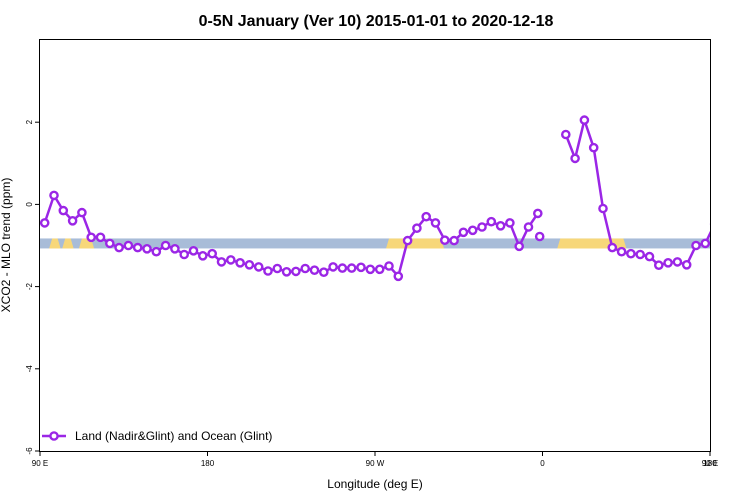 The width and height of the screenshot is (750, 500). Describe the element at coordinates (374, 484) in the screenshot. I see `x-axis-label: Longitude (deg E)` at that location.